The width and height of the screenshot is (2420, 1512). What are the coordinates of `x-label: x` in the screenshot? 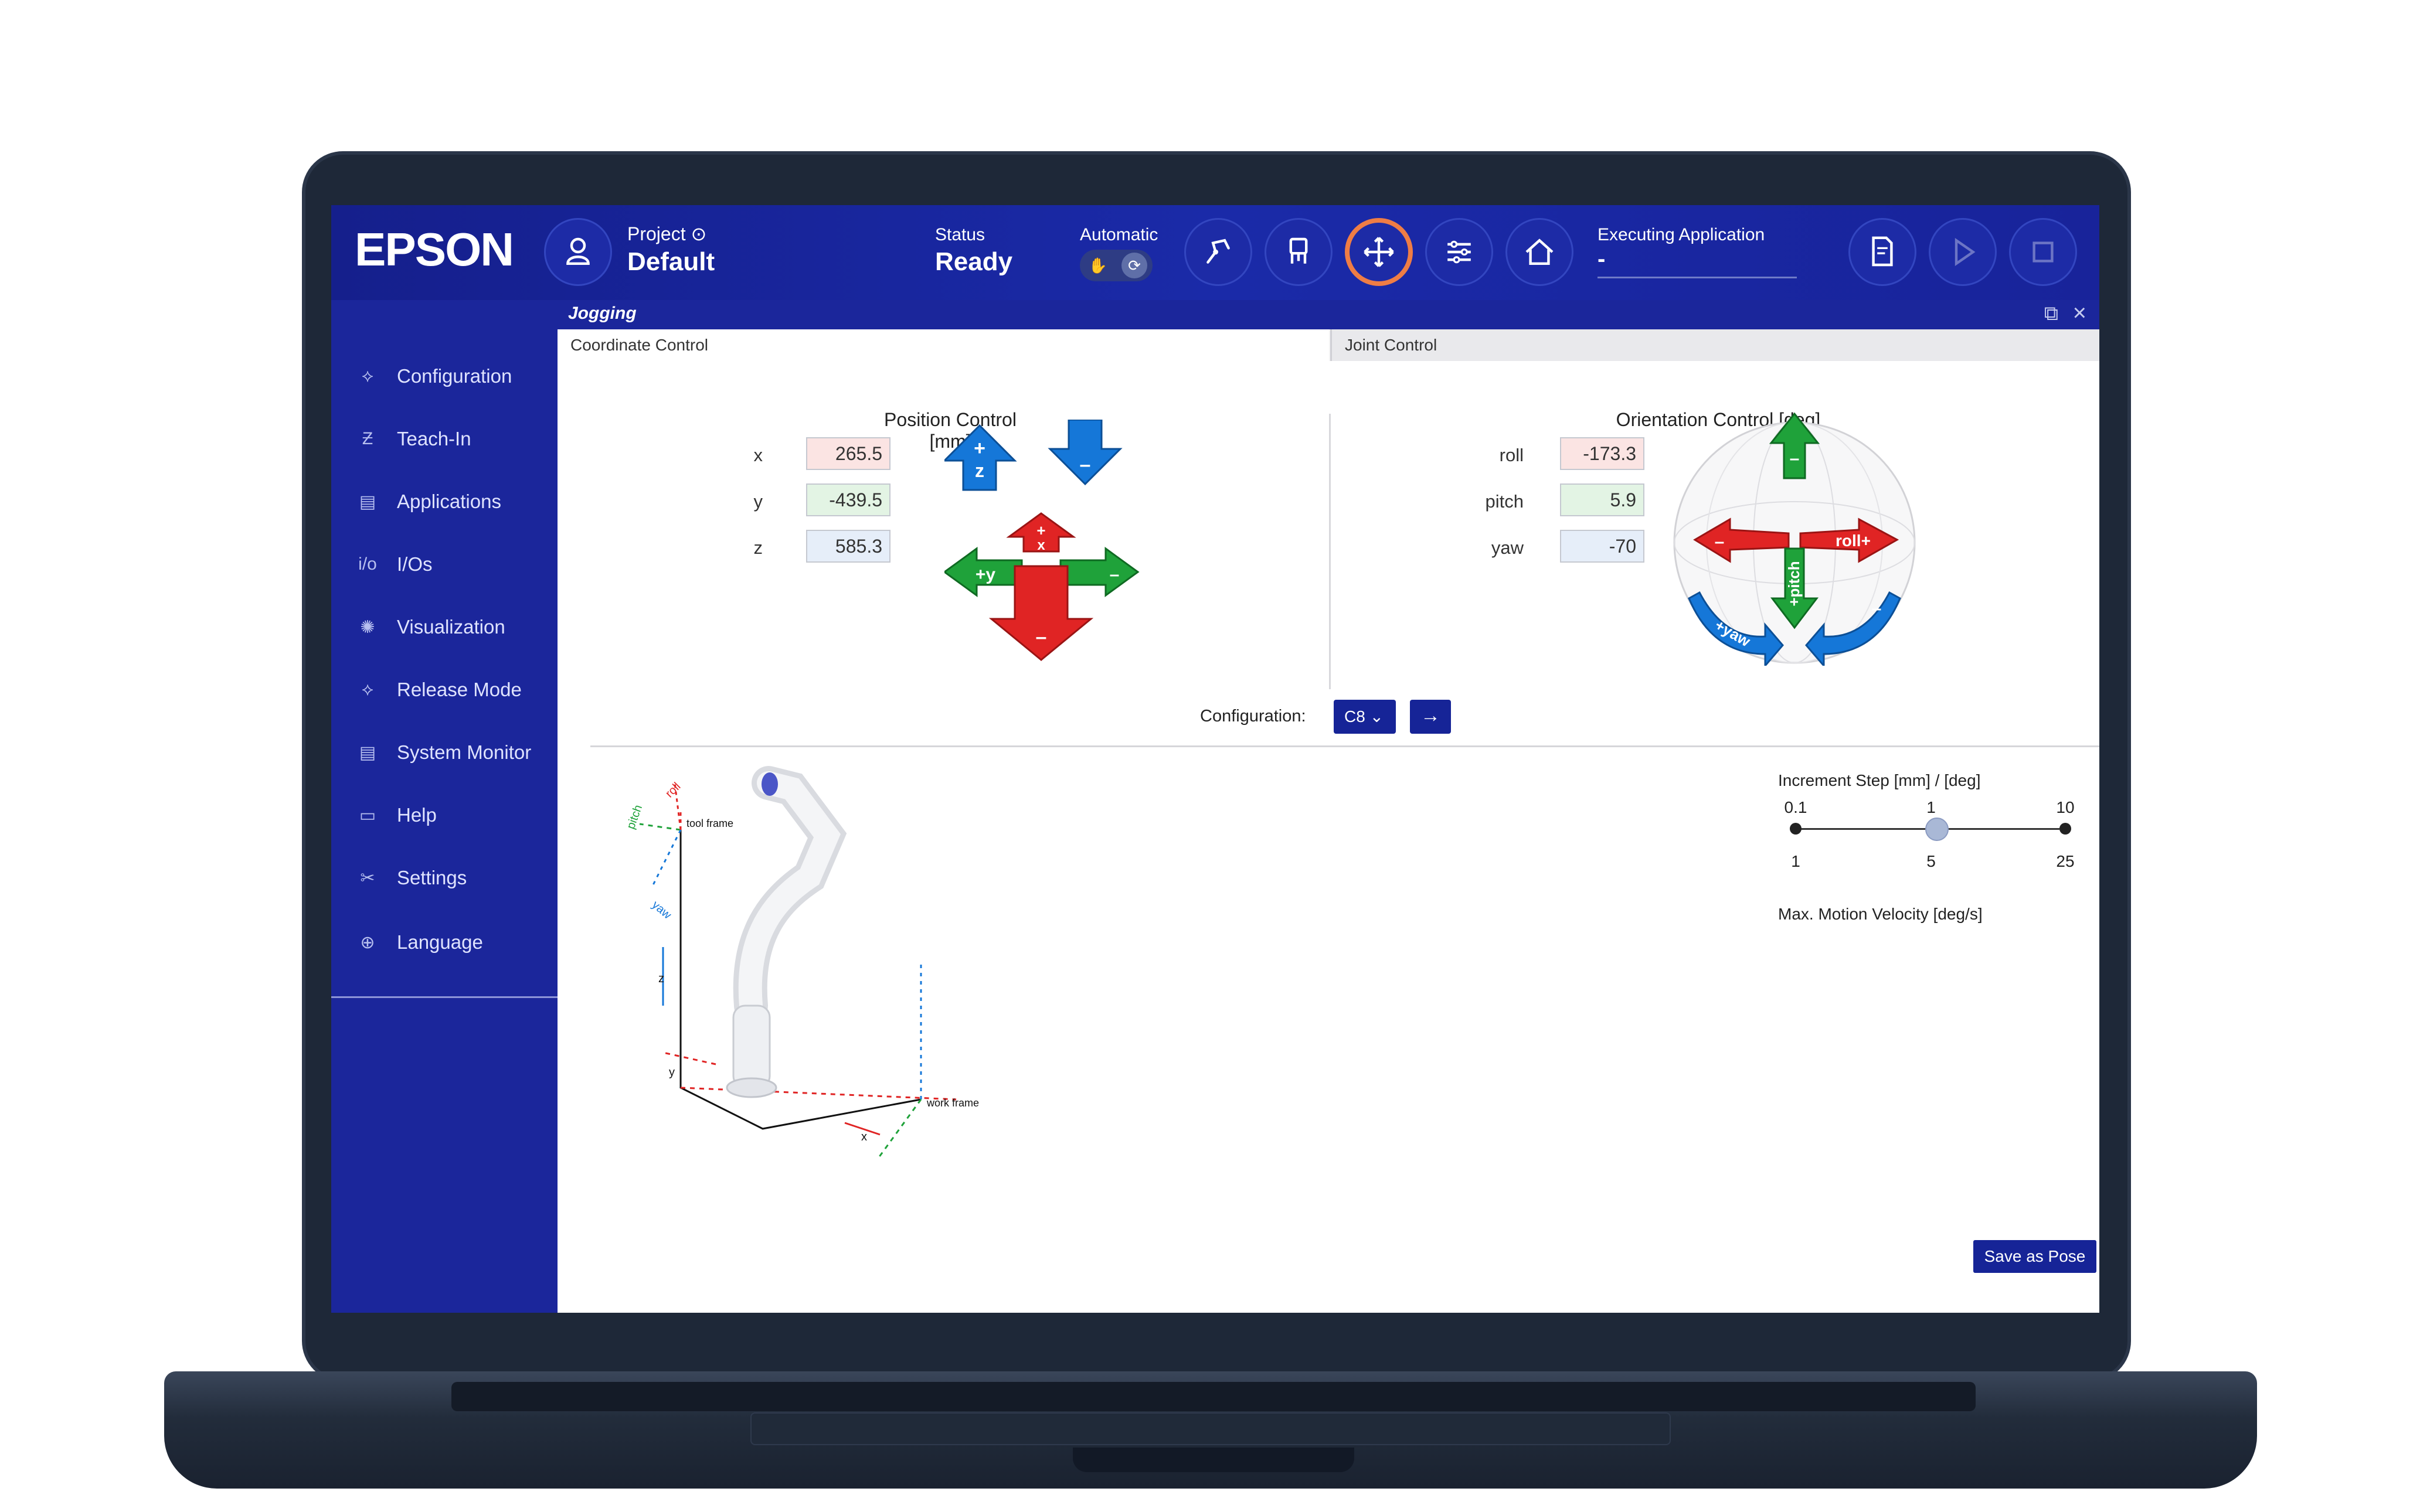 It's located at (758, 455).